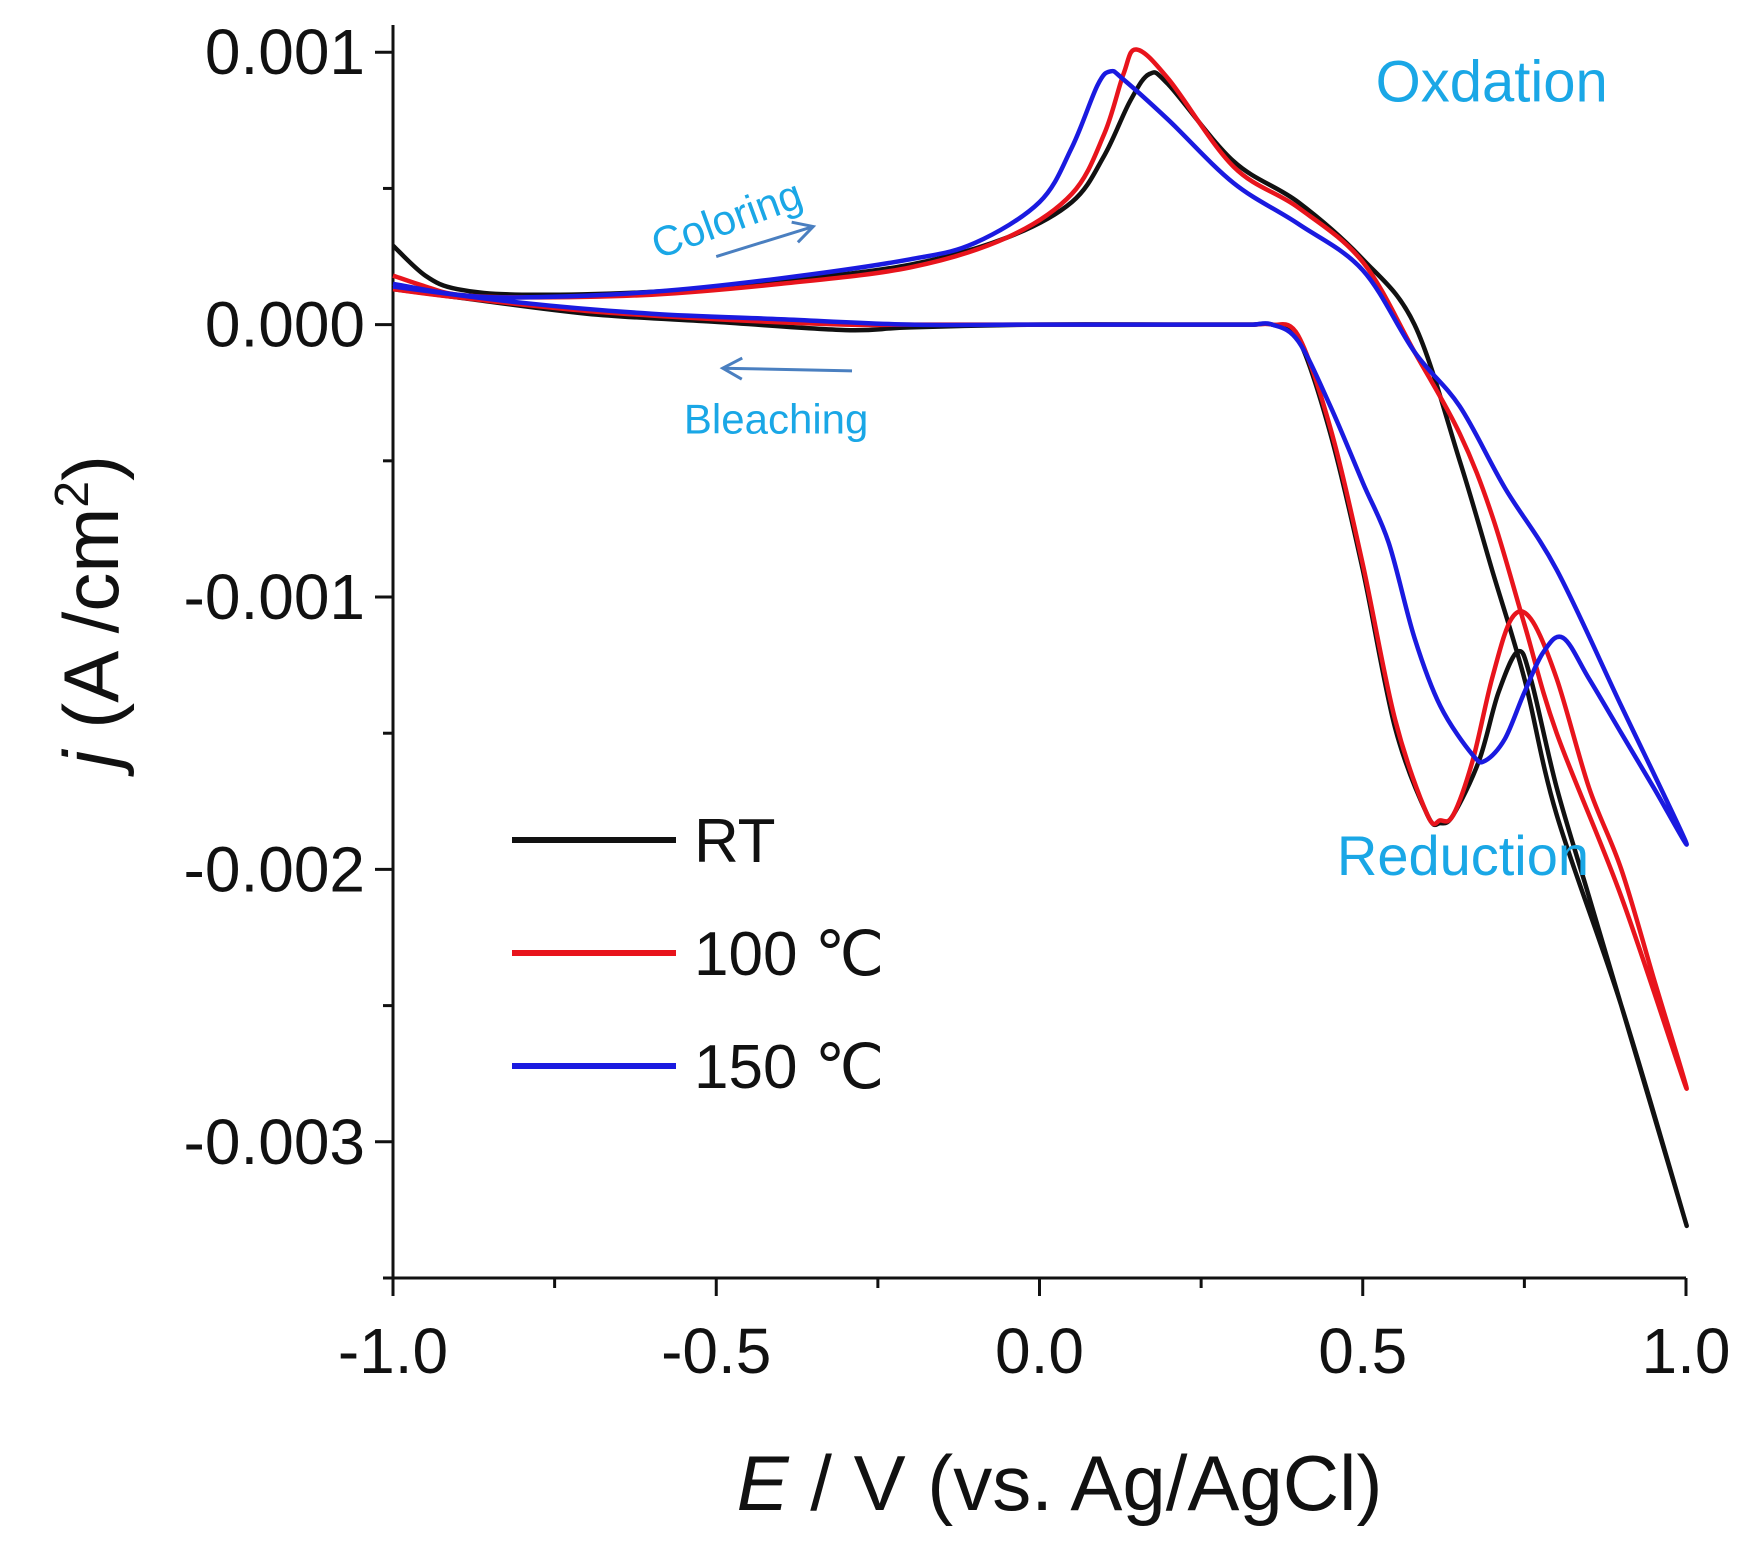 Image resolution: width=1756 pixels, height=1553 pixels. What do you see at coordinates (1492, 81) in the screenshot?
I see `annotation-oxidation: Oxdation` at bounding box center [1492, 81].